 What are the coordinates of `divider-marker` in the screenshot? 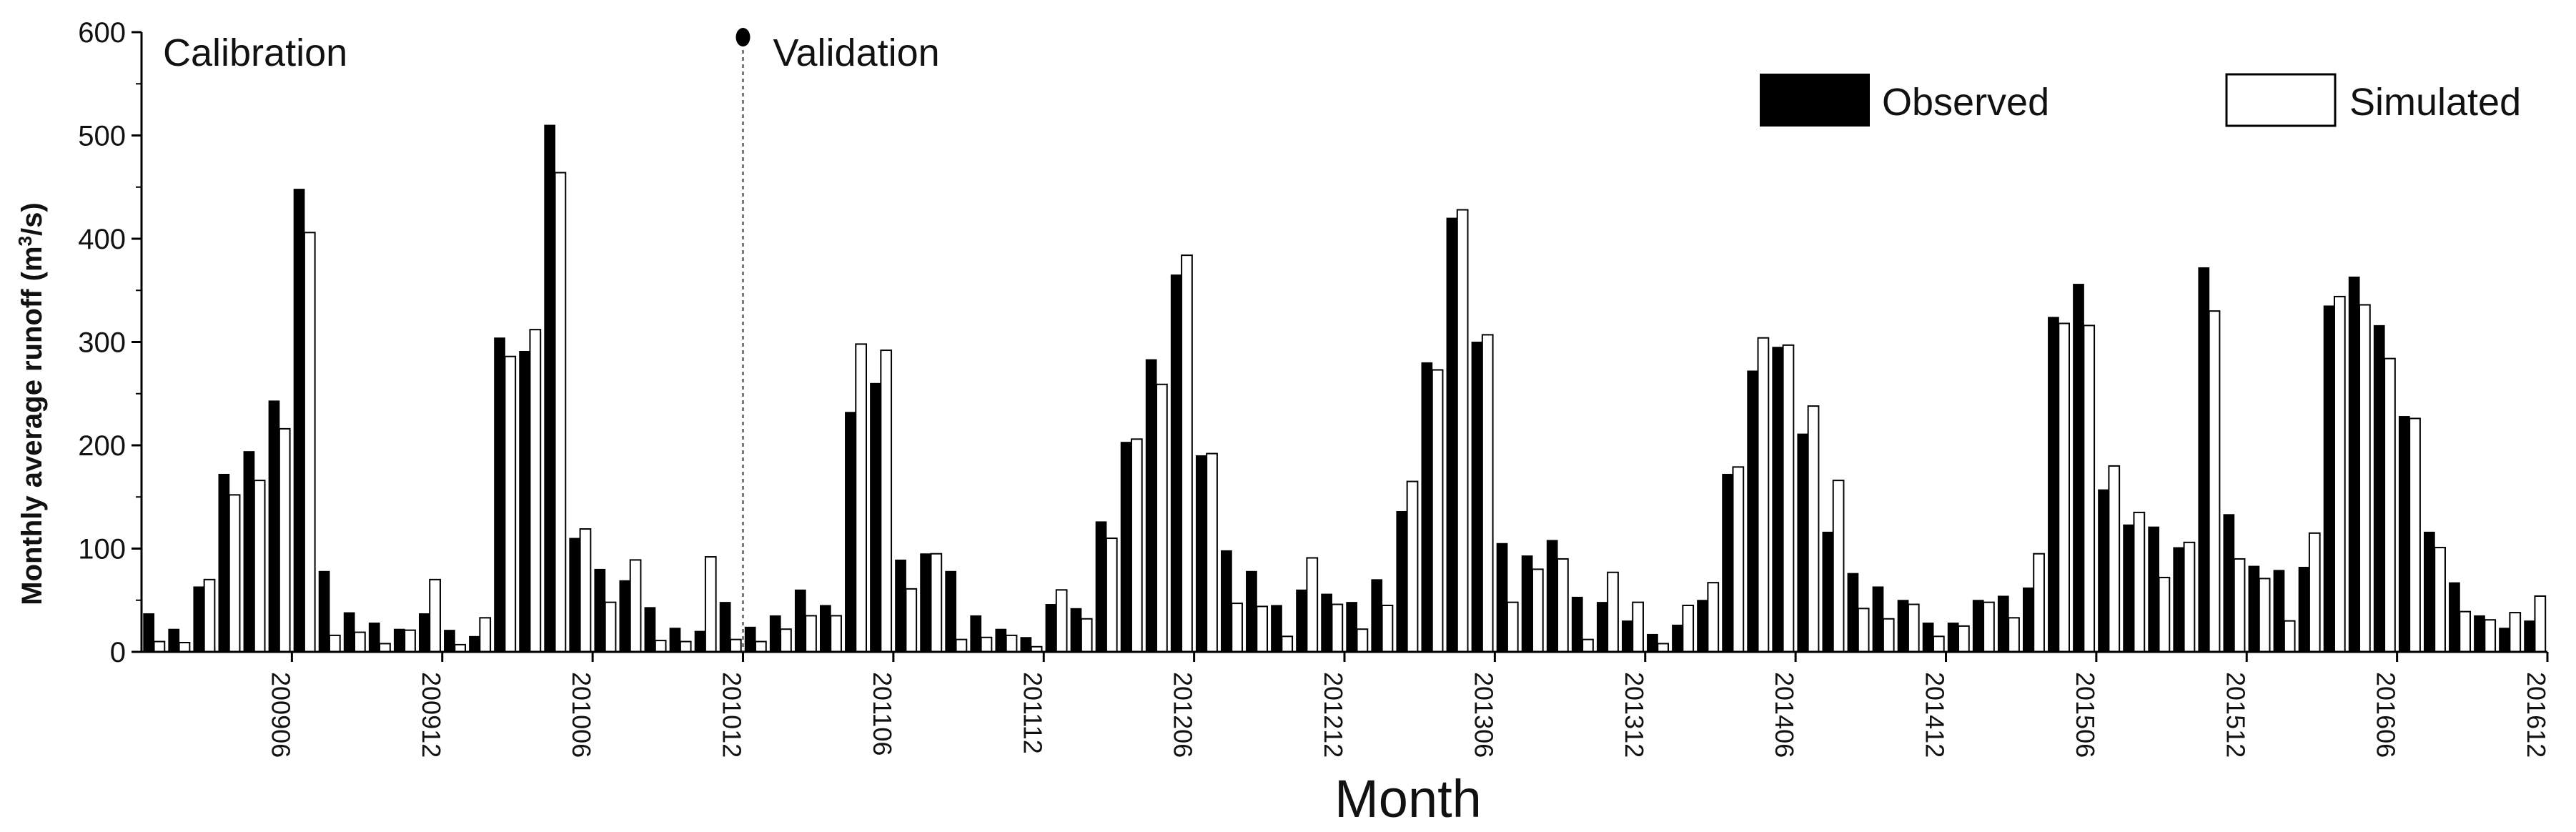 It's located at (743, 37).